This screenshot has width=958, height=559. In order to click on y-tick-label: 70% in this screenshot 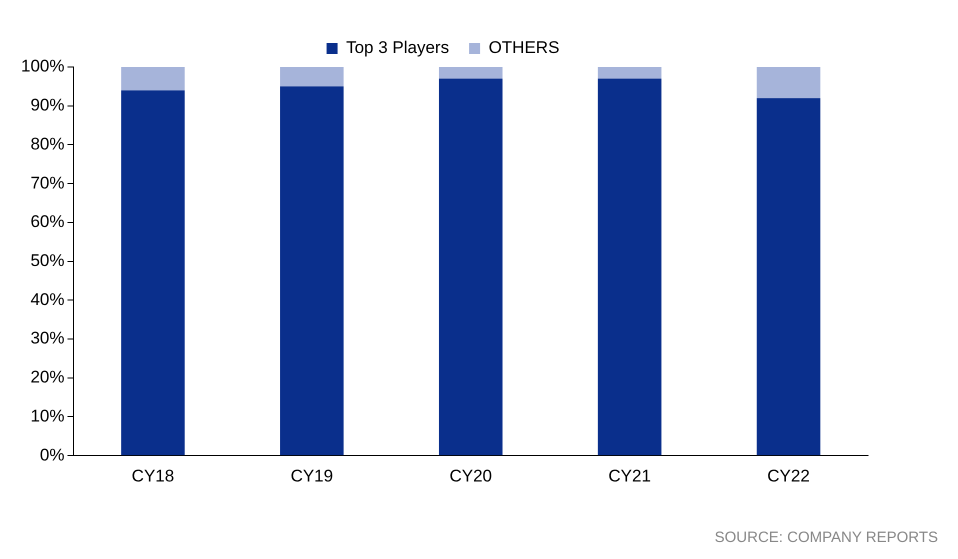, I will do `click(47, 182)`.